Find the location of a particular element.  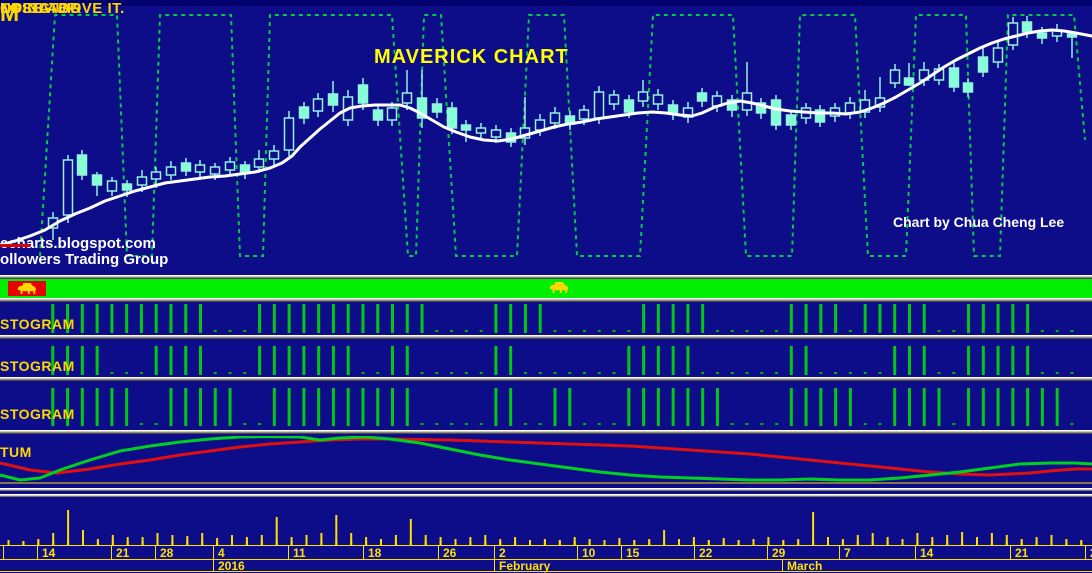

date-label: 4 is located at coordinates (221, 553).